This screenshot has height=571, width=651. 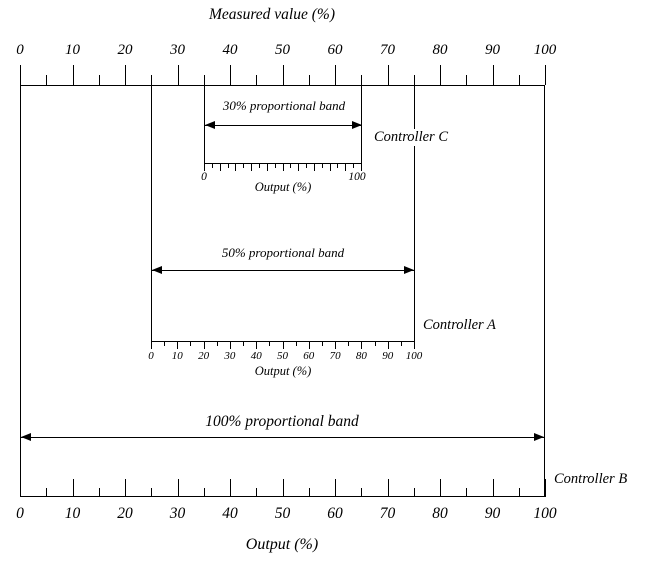 I want to click on band-edge-line-25pct, so click(x=151, y=213).